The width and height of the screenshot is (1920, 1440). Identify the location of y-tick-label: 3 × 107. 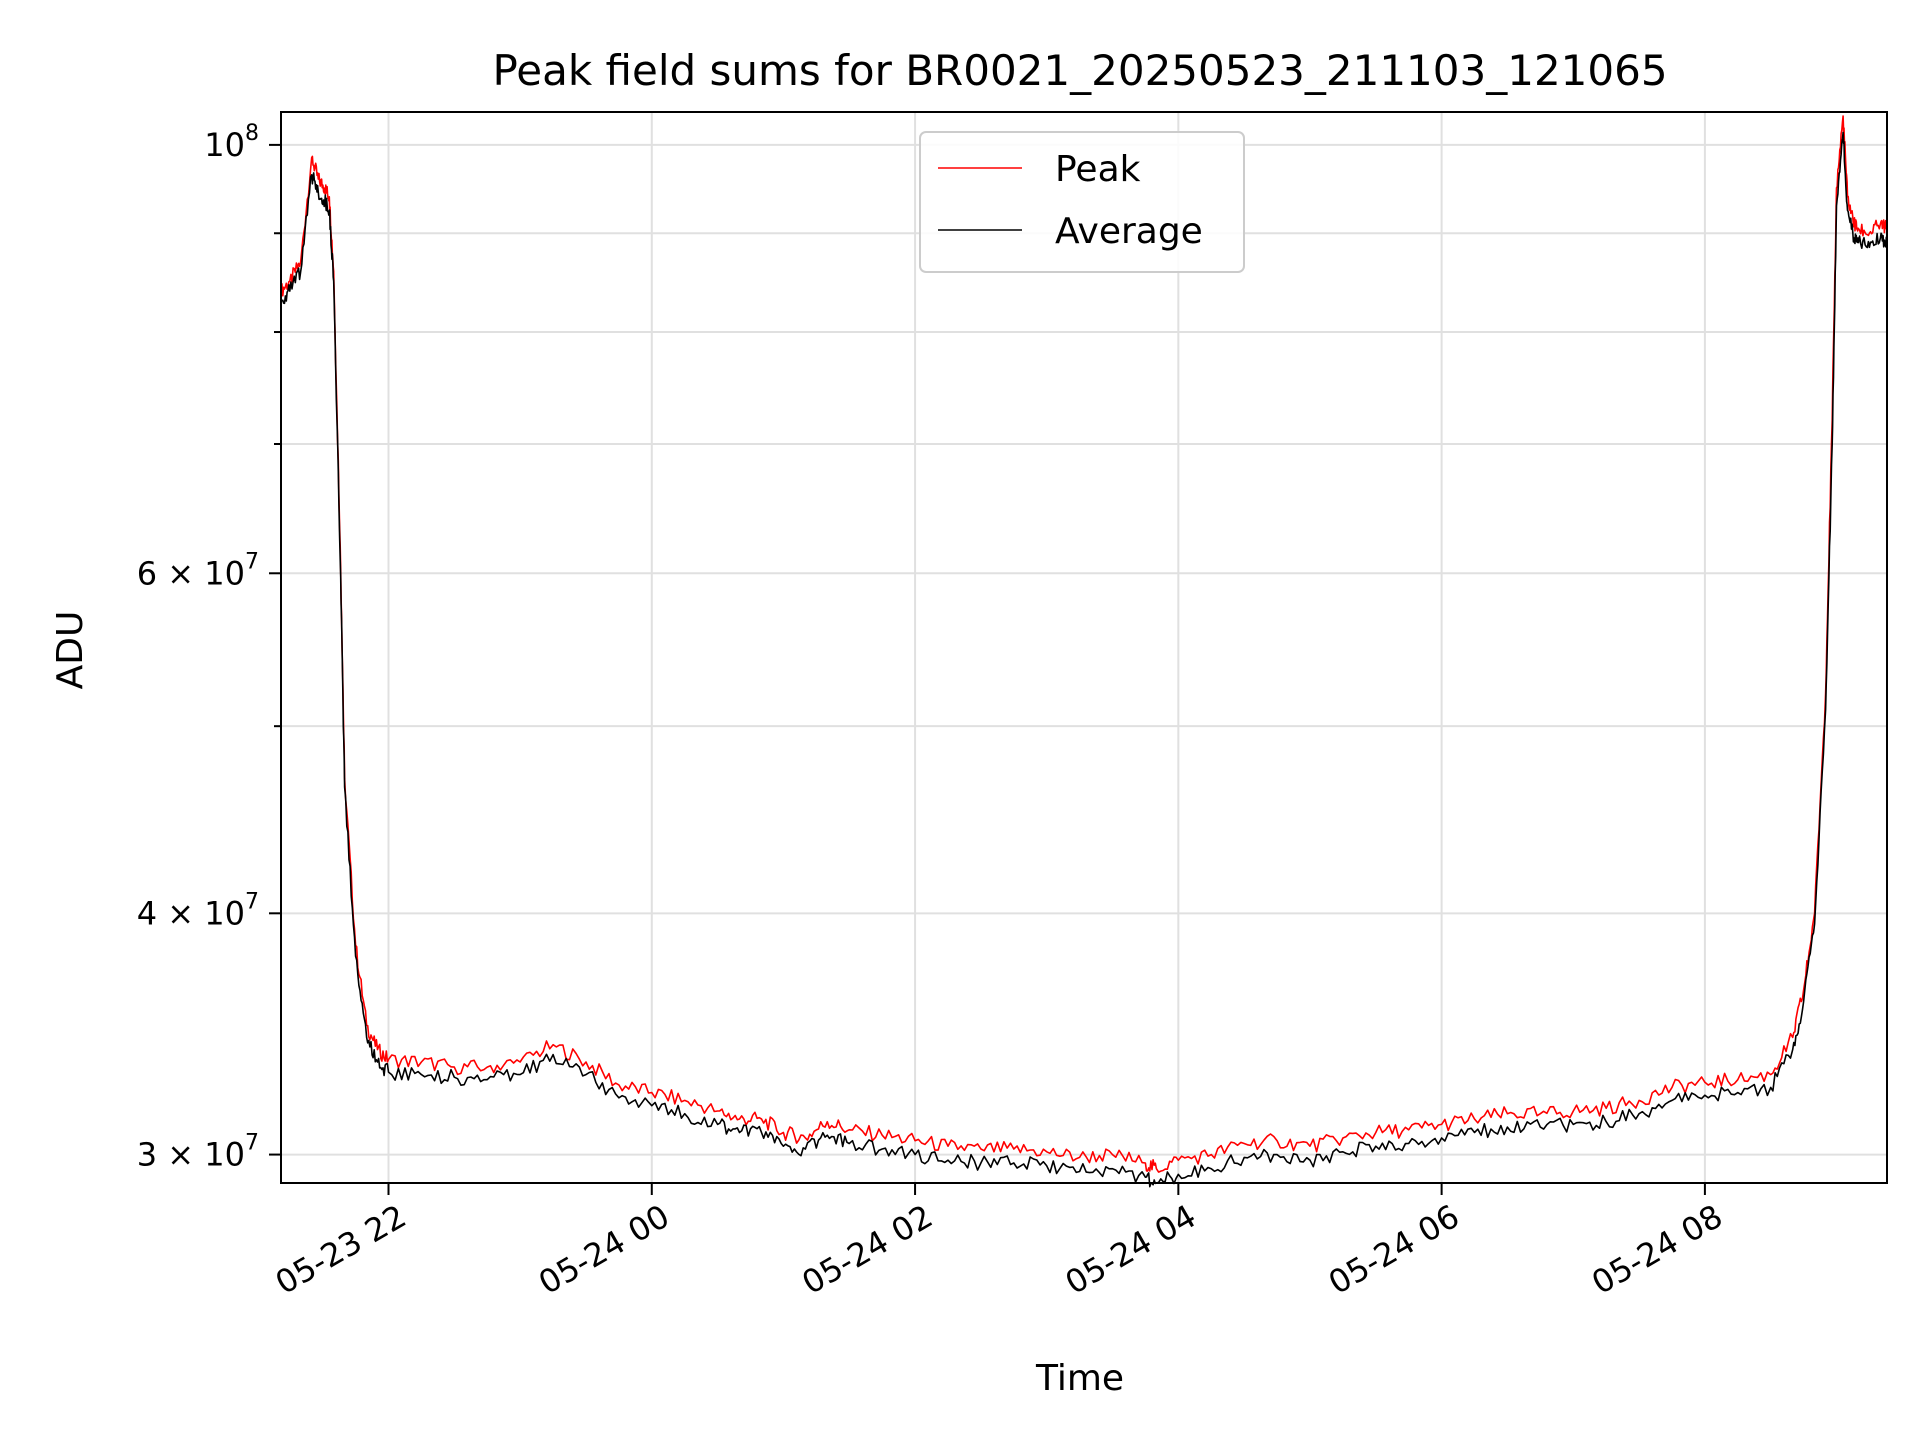
(198, 1152).